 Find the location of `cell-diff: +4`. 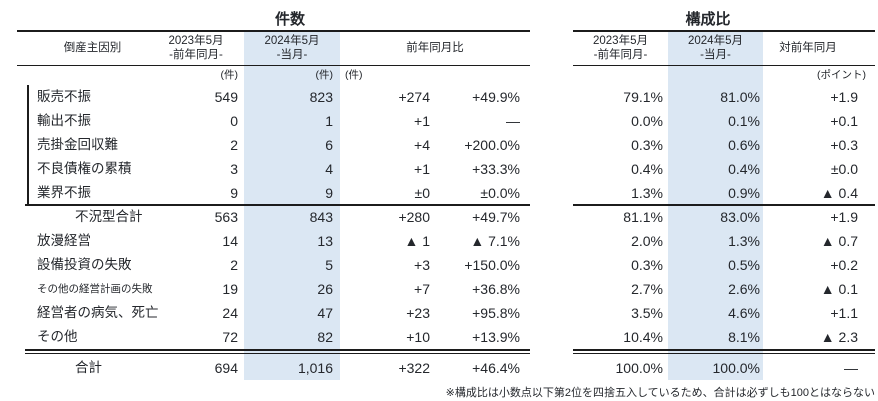

cell-diff: +4 is located at coordinates (422, 145).